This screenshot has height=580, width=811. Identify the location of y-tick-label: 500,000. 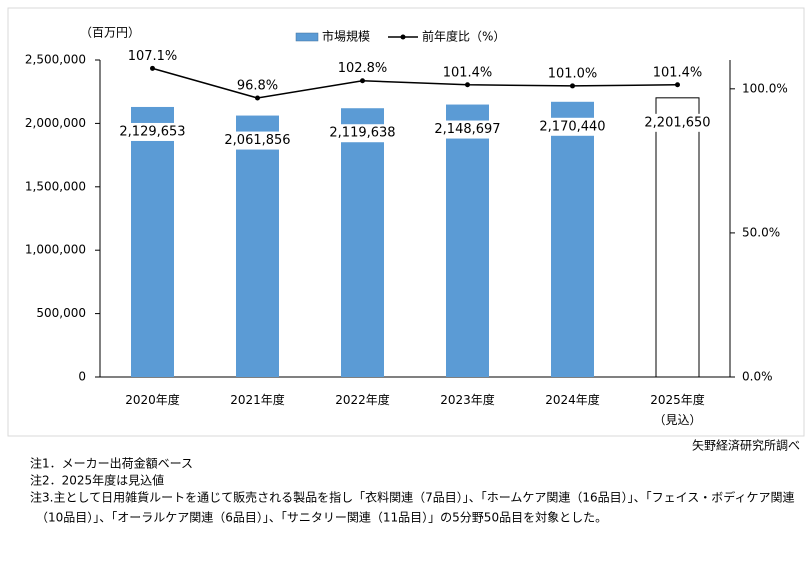
(61, 313).